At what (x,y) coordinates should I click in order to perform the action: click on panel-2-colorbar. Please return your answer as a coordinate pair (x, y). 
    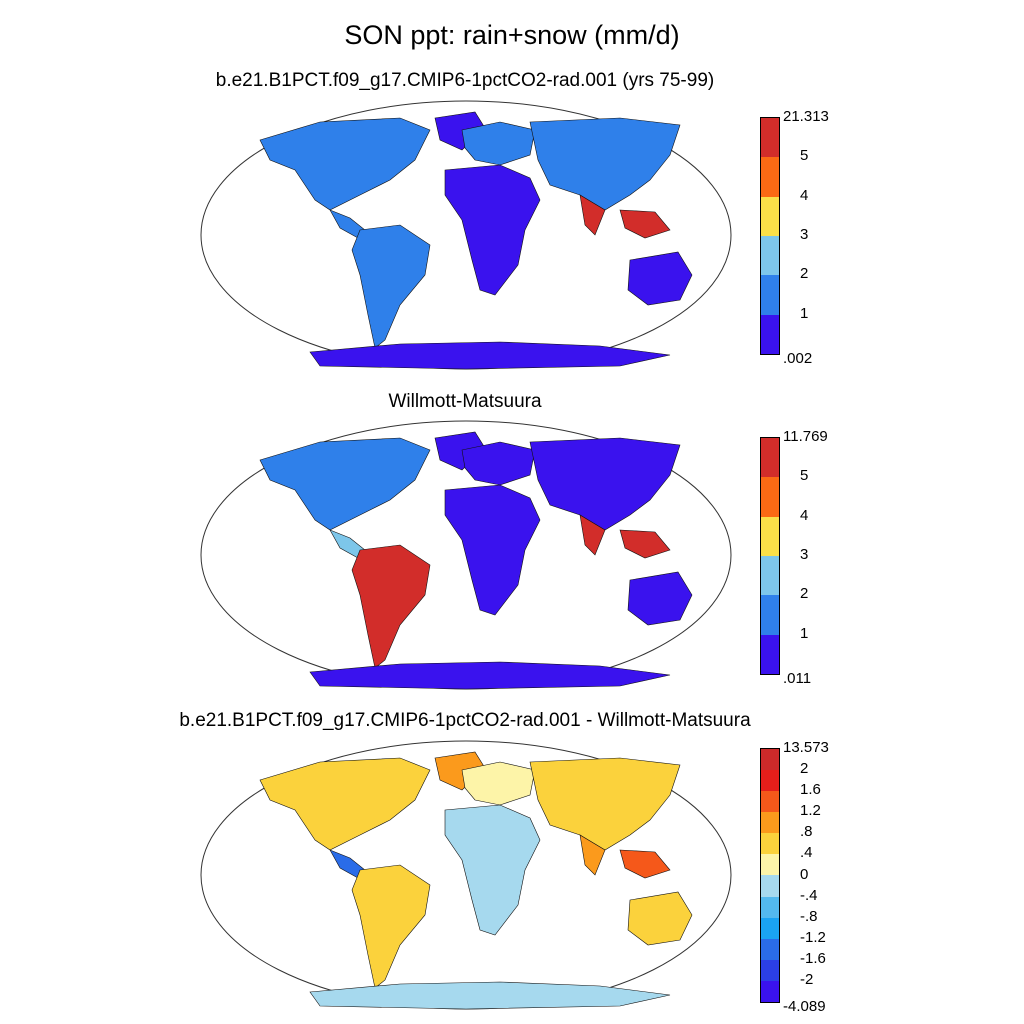
    Looking at the image, I should click on (770, 556).